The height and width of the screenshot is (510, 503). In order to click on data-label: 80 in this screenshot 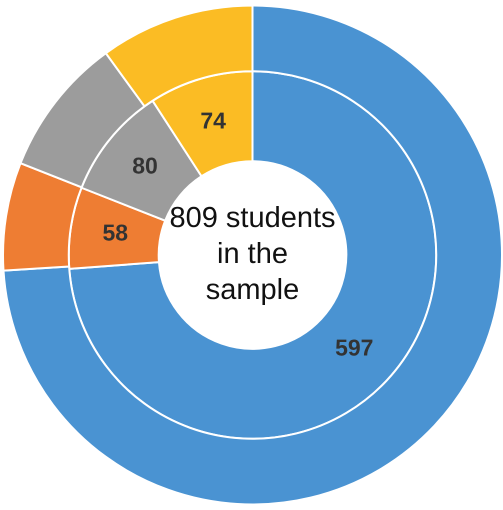, I will do `click(145, 165)`.